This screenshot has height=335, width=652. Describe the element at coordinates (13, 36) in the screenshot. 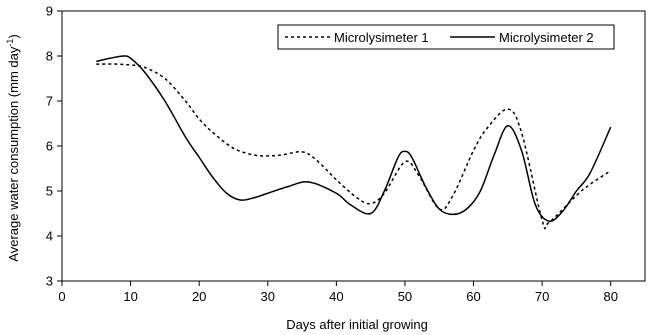

I see `y-axis-label-close: )` at that location.